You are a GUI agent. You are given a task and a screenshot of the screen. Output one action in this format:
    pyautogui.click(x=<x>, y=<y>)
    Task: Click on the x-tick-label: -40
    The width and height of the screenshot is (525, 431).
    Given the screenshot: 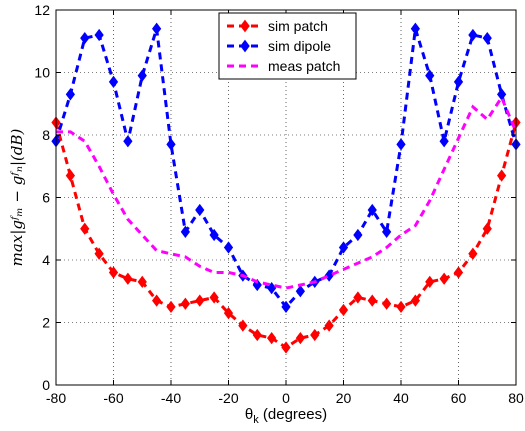 What is the action you would take?
    pyautogui.click(x=171, y=398)
    